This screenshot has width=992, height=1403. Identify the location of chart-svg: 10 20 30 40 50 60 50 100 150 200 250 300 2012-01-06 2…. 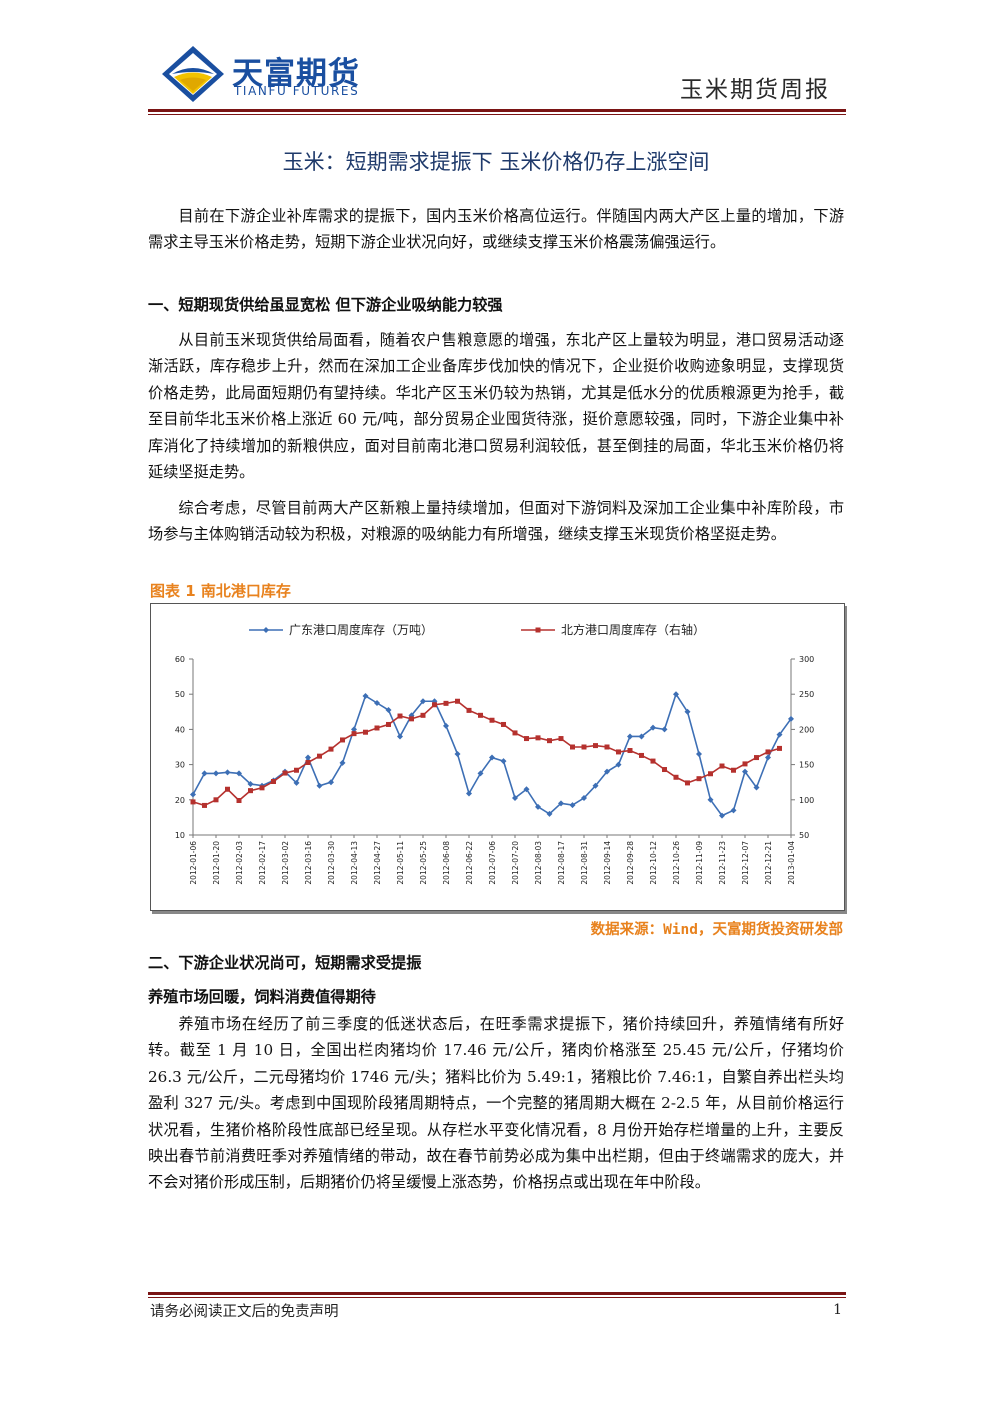
(494, 753).